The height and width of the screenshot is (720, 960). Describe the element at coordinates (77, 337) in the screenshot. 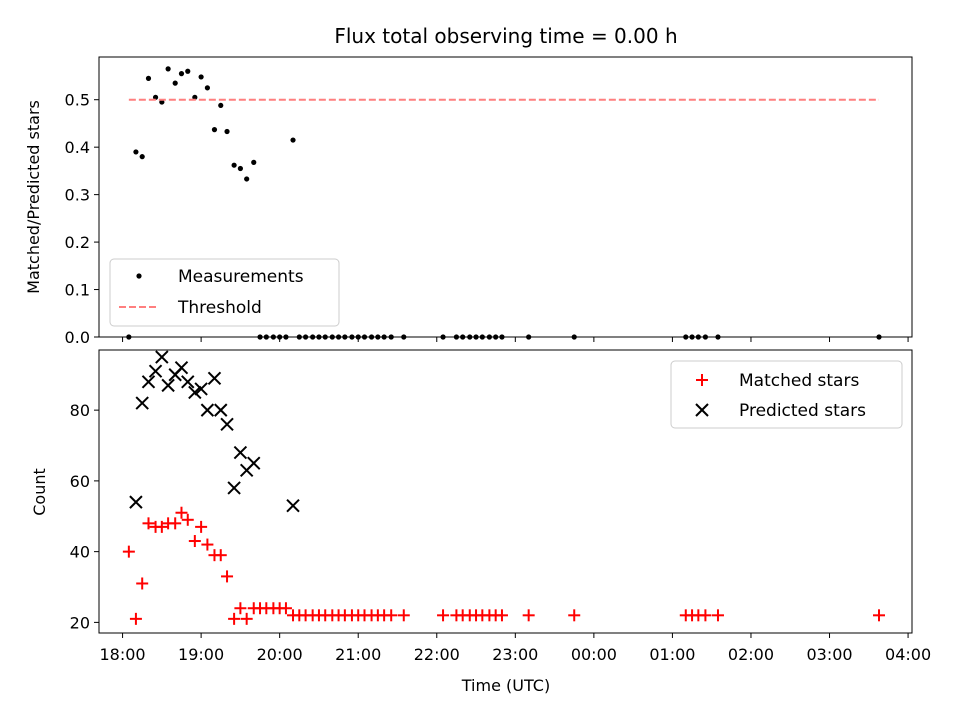

I see `top-y-tick-label: 0.0` at that location.